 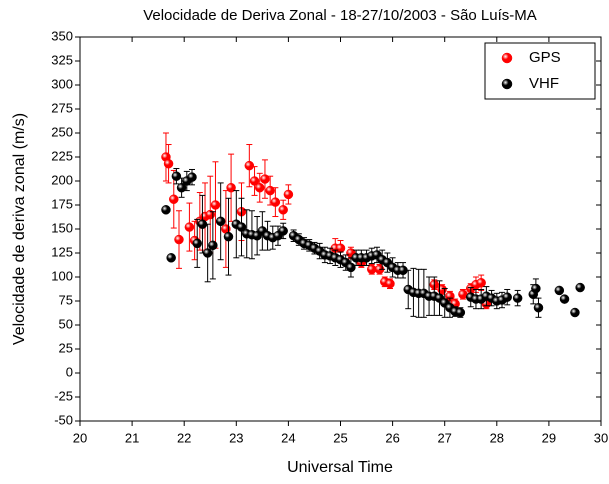 I want to click on x-tick-label: 29, so click(x=549, y=437).